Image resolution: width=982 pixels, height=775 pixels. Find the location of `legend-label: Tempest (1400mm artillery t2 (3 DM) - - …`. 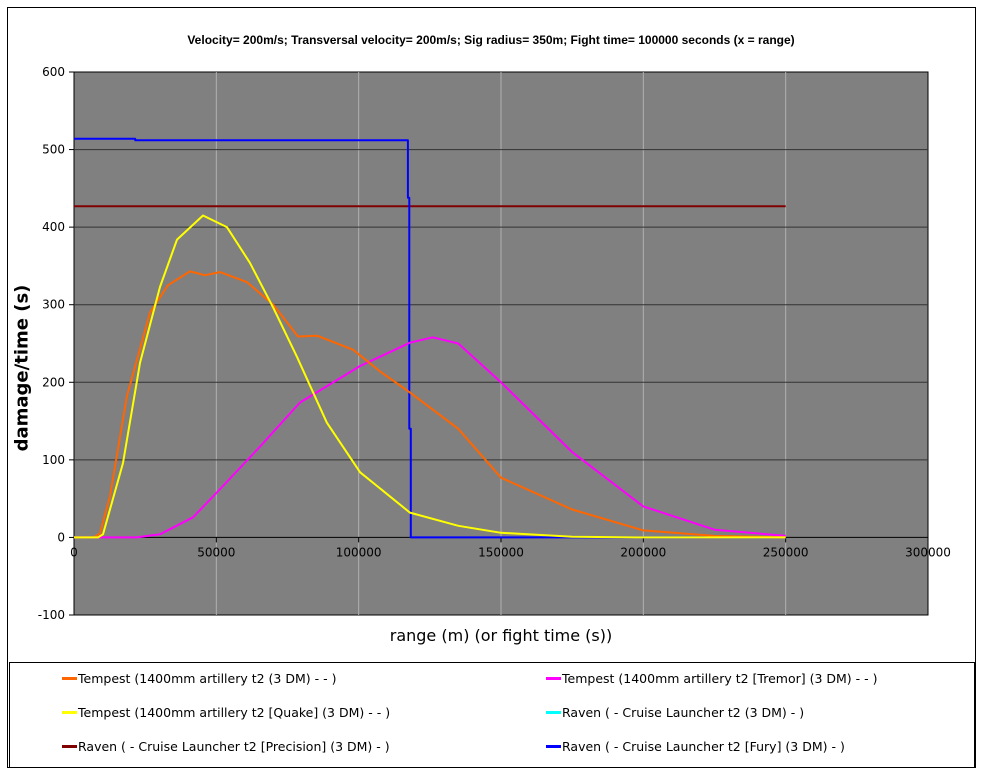

legend-label: Tempest (1400mm artillery t2 (3 DM) - - … is located at coordinates (207, 678).